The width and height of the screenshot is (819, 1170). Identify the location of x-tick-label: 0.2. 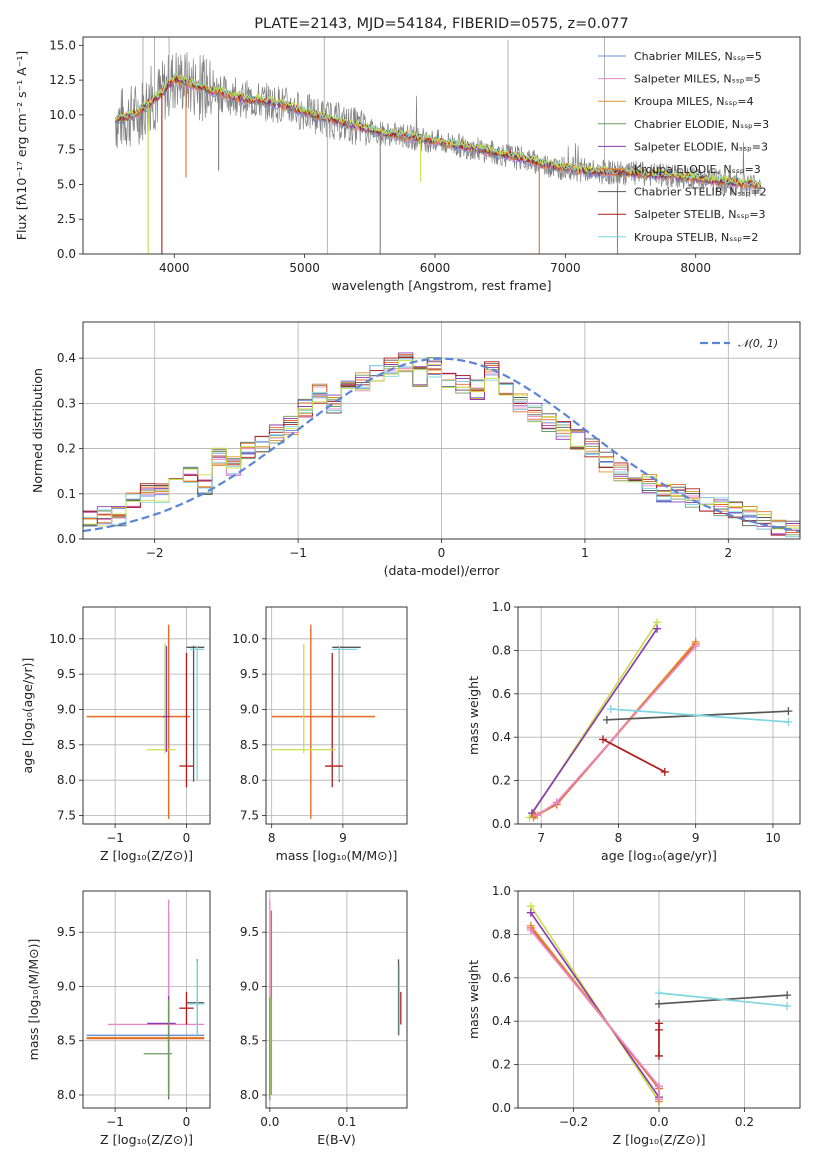
(744, 1122).